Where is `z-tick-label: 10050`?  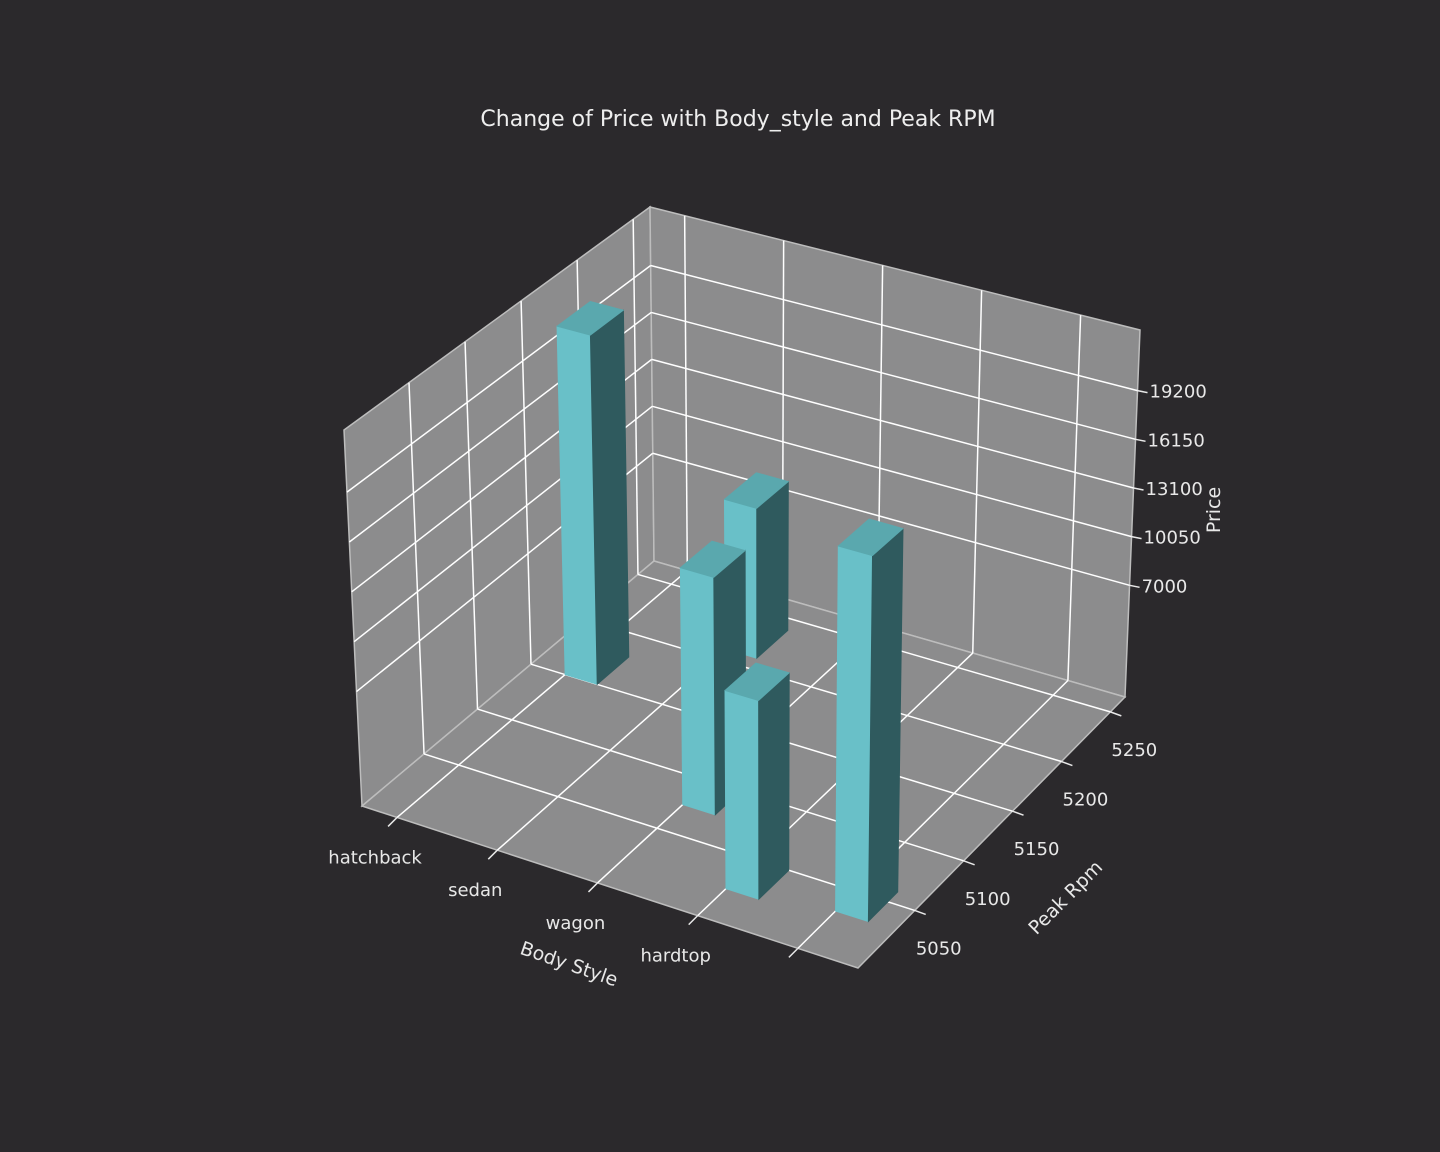
z-tick-label: 10050 is located at coordinates (1172, 538).